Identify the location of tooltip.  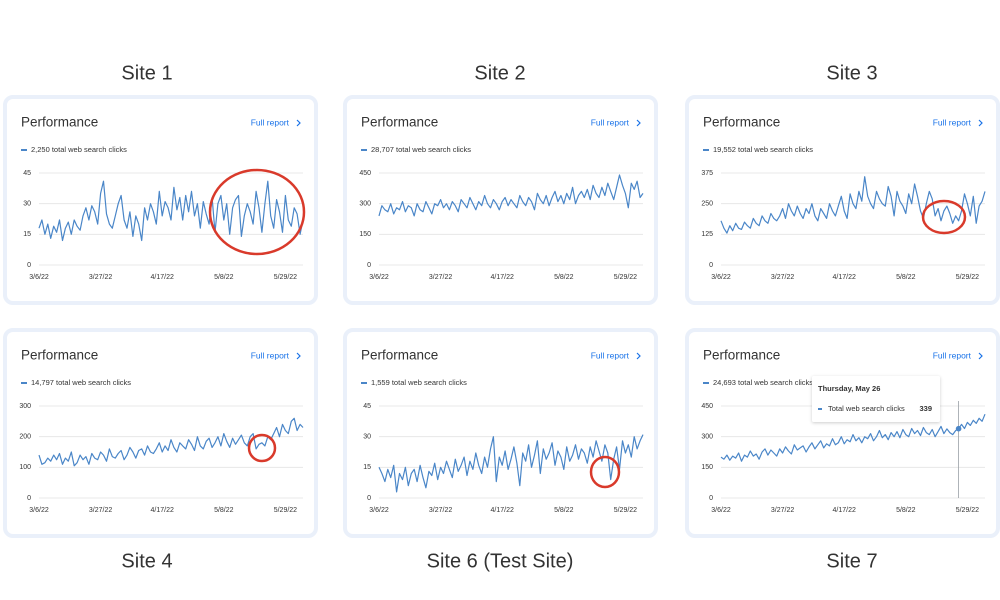
(876, 399).